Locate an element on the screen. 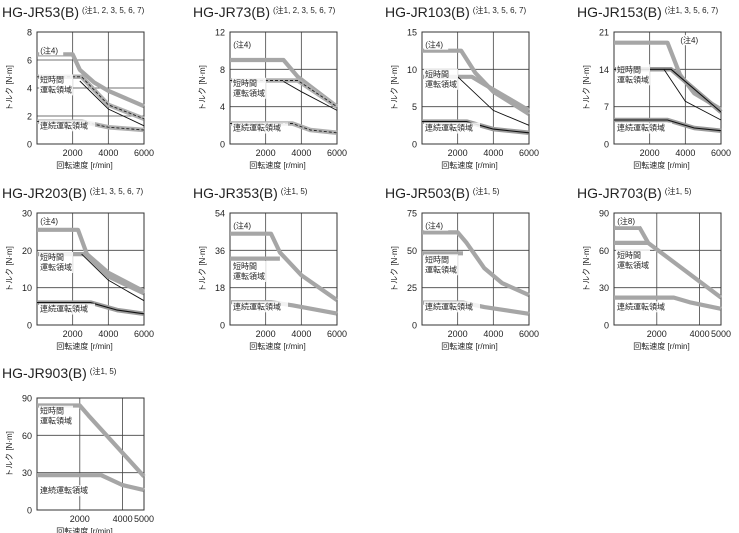 This screenshot has width=739, height=533. y-axis-label: トルク [N·m] is located at coordinates (9, 269).